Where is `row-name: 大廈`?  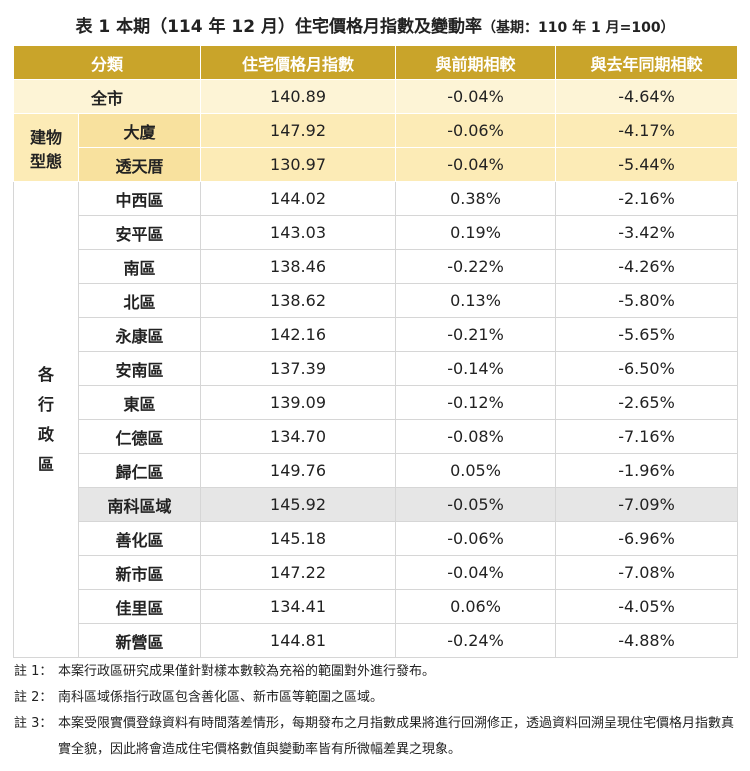
row-name: 大廈 is located at coordinates (139, 130).